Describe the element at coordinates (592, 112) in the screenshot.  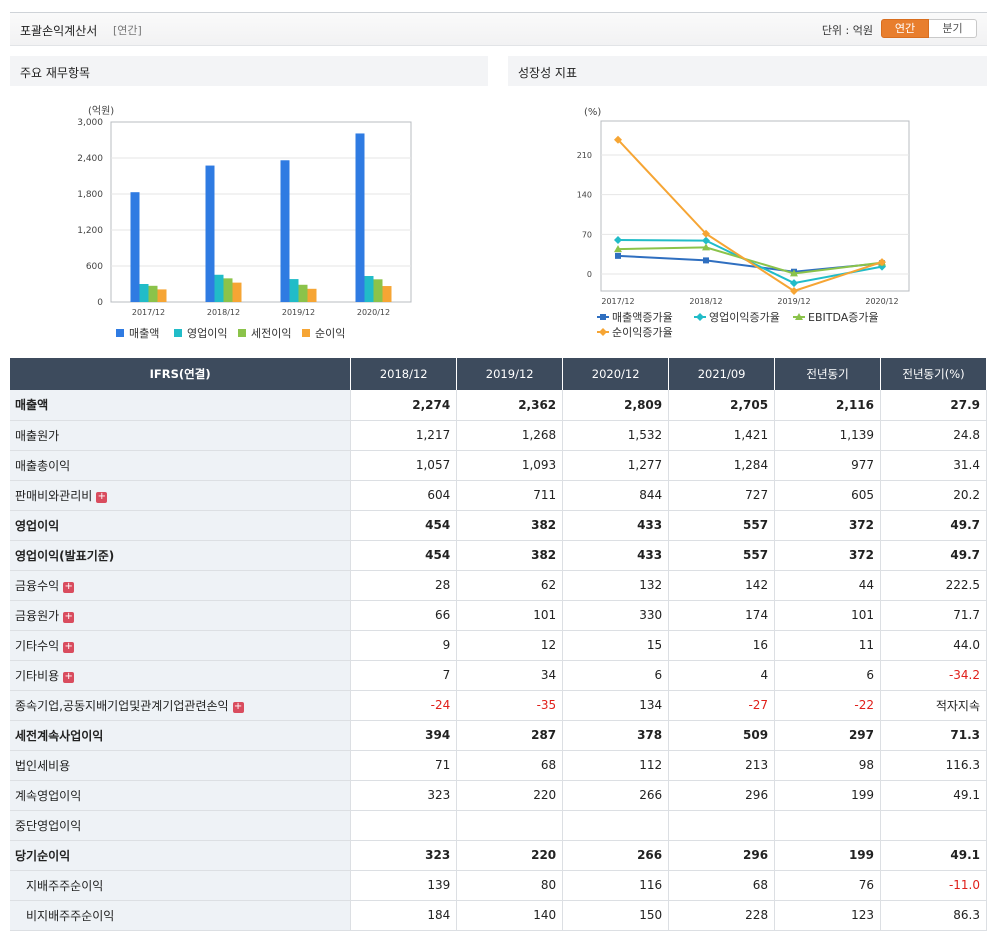
I see `y-axis-unit: (%)` at that location.